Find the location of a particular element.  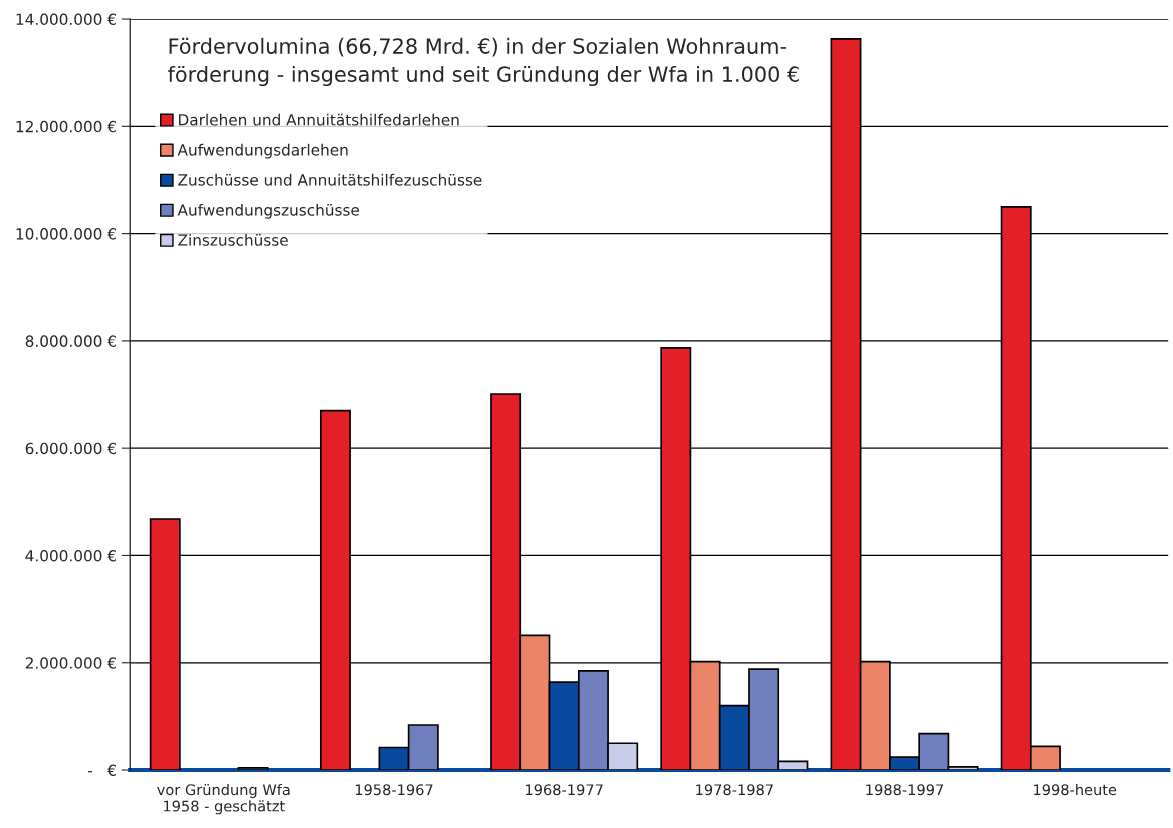

y-tick-label: 8.000.000 € is located at coordinates (70, 341).